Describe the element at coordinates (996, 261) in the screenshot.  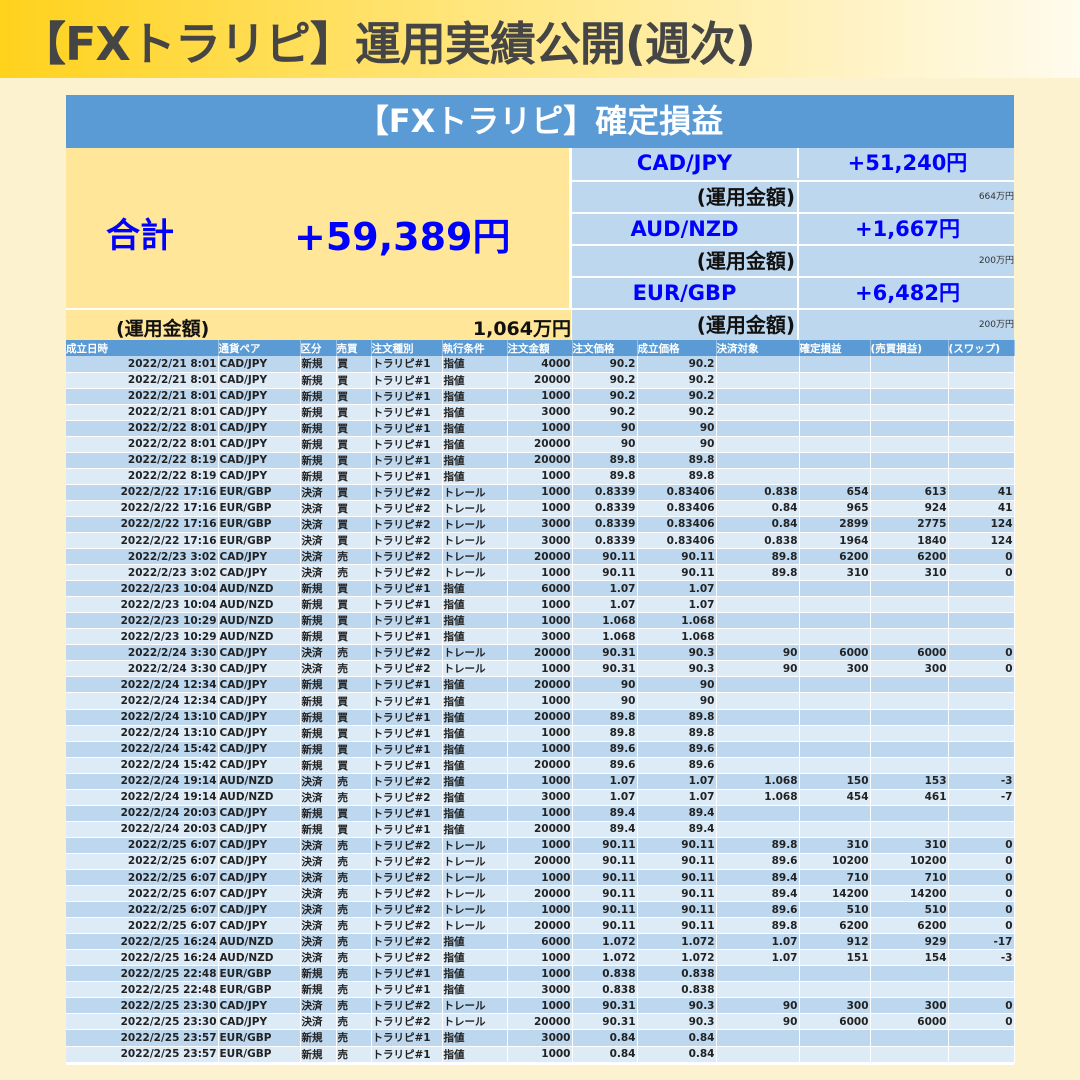
I see `pair-fund-value: 200万円` at that location.